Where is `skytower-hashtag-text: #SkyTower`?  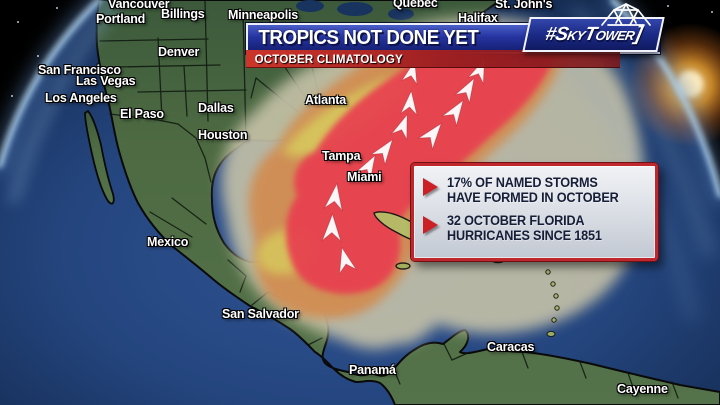 skytower-hashtag-text: #SkyTower is located at coordinates (590, 34).